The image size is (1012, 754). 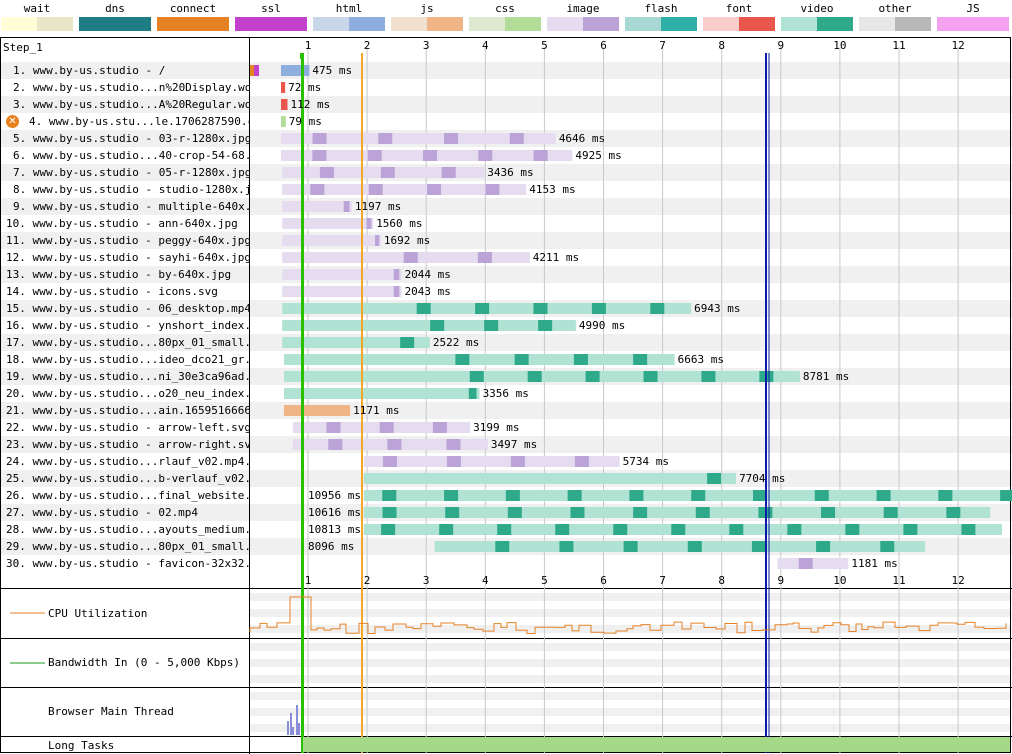 What do you see at coordinates (128, 342) in the screenshot?
I see `request-label: 17. www.by-us.studio...80px_01_small.mp4` at bounding box center [128, 342].